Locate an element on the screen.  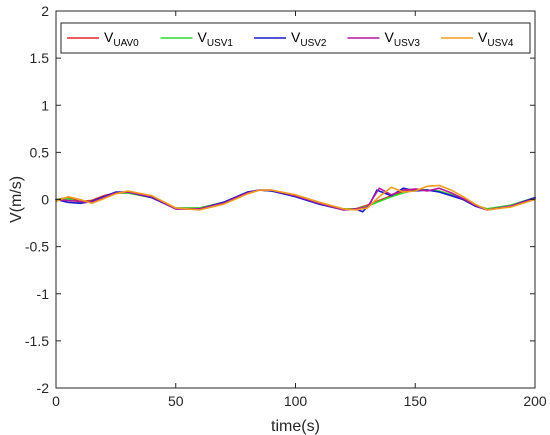
y-tick-label: -0.5 is located at coordinates (37, 247).